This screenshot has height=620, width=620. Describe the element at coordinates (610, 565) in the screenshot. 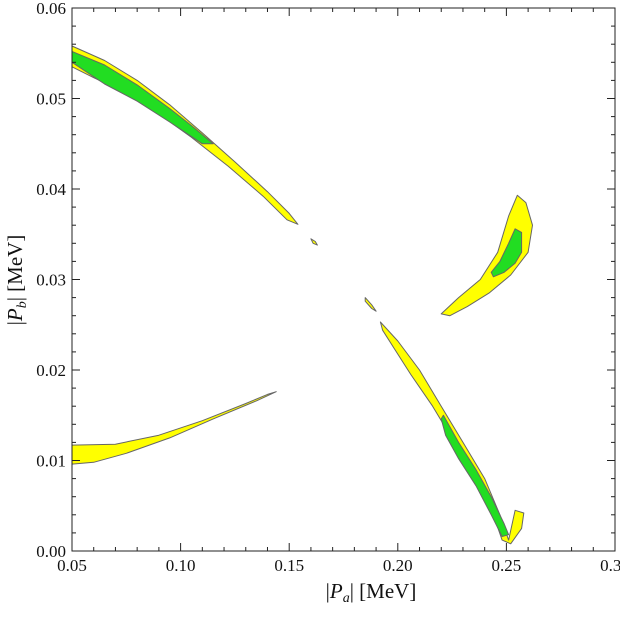

I see `x-tick-label: 0.30` at that location.